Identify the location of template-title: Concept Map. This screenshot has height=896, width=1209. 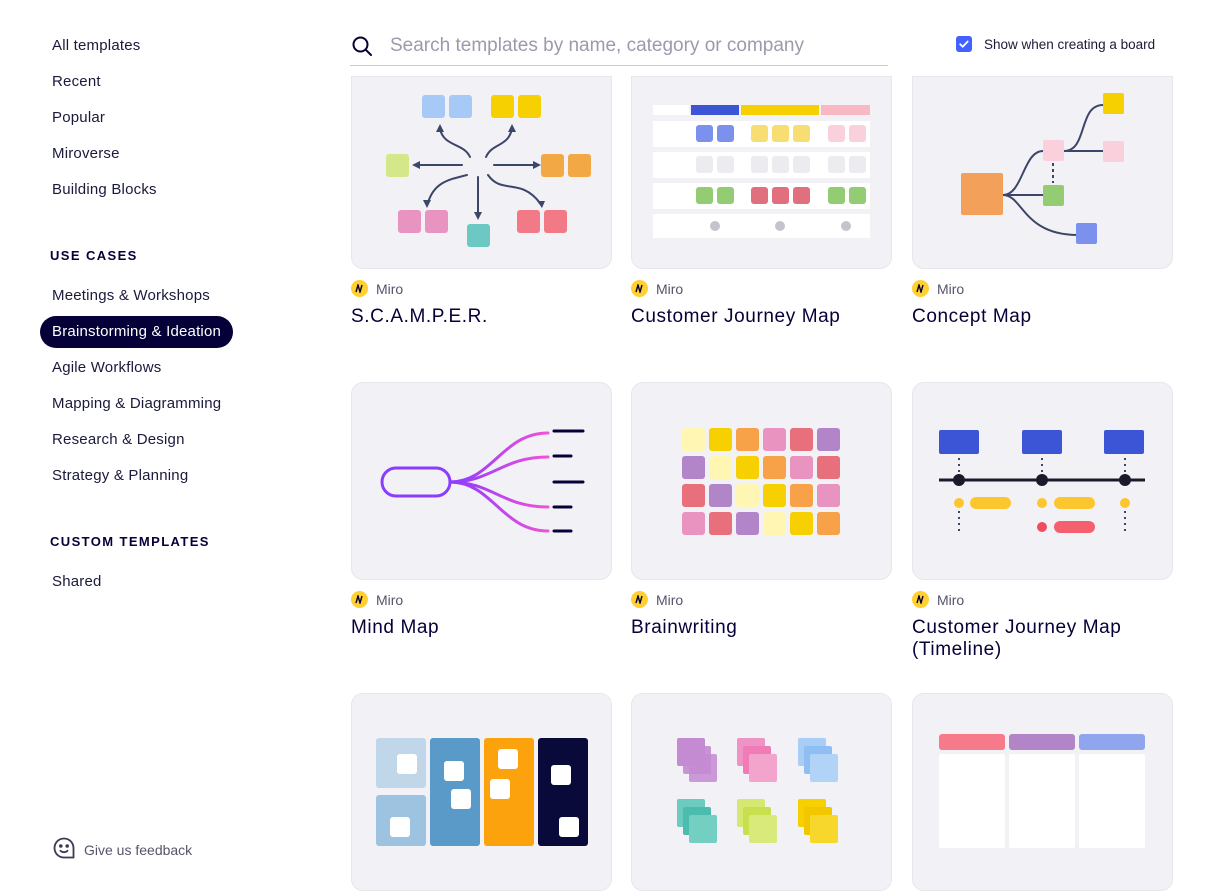
(972, 316).